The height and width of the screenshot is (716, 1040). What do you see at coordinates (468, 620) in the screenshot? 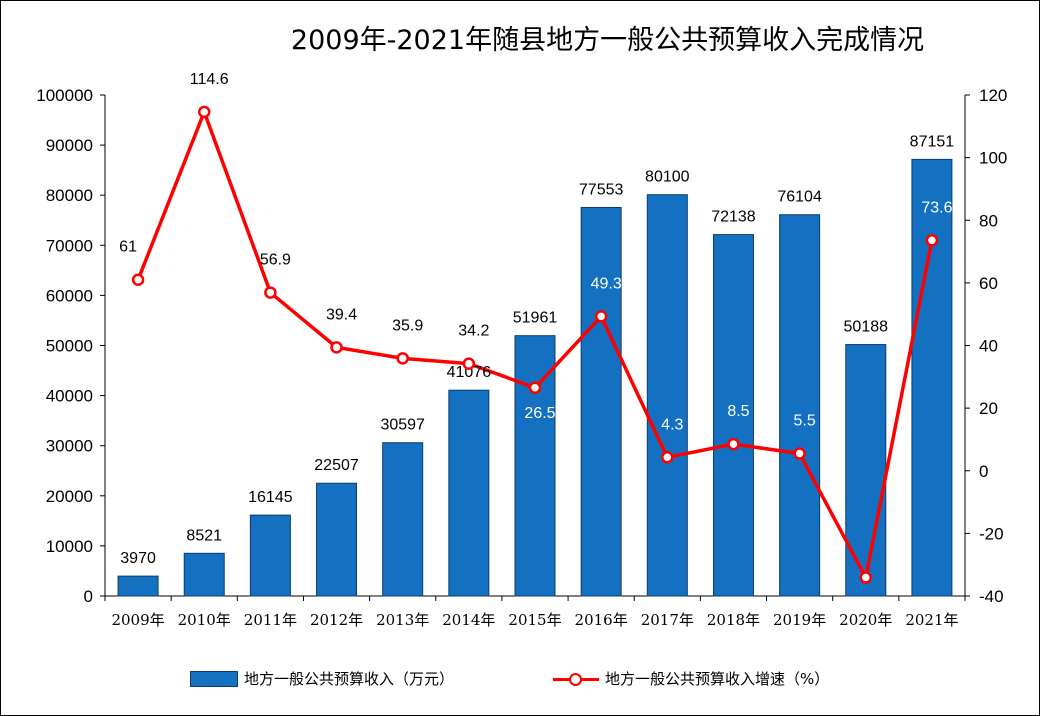
I see `x-tick-label: 2014年` at bounding box center [468, 620].